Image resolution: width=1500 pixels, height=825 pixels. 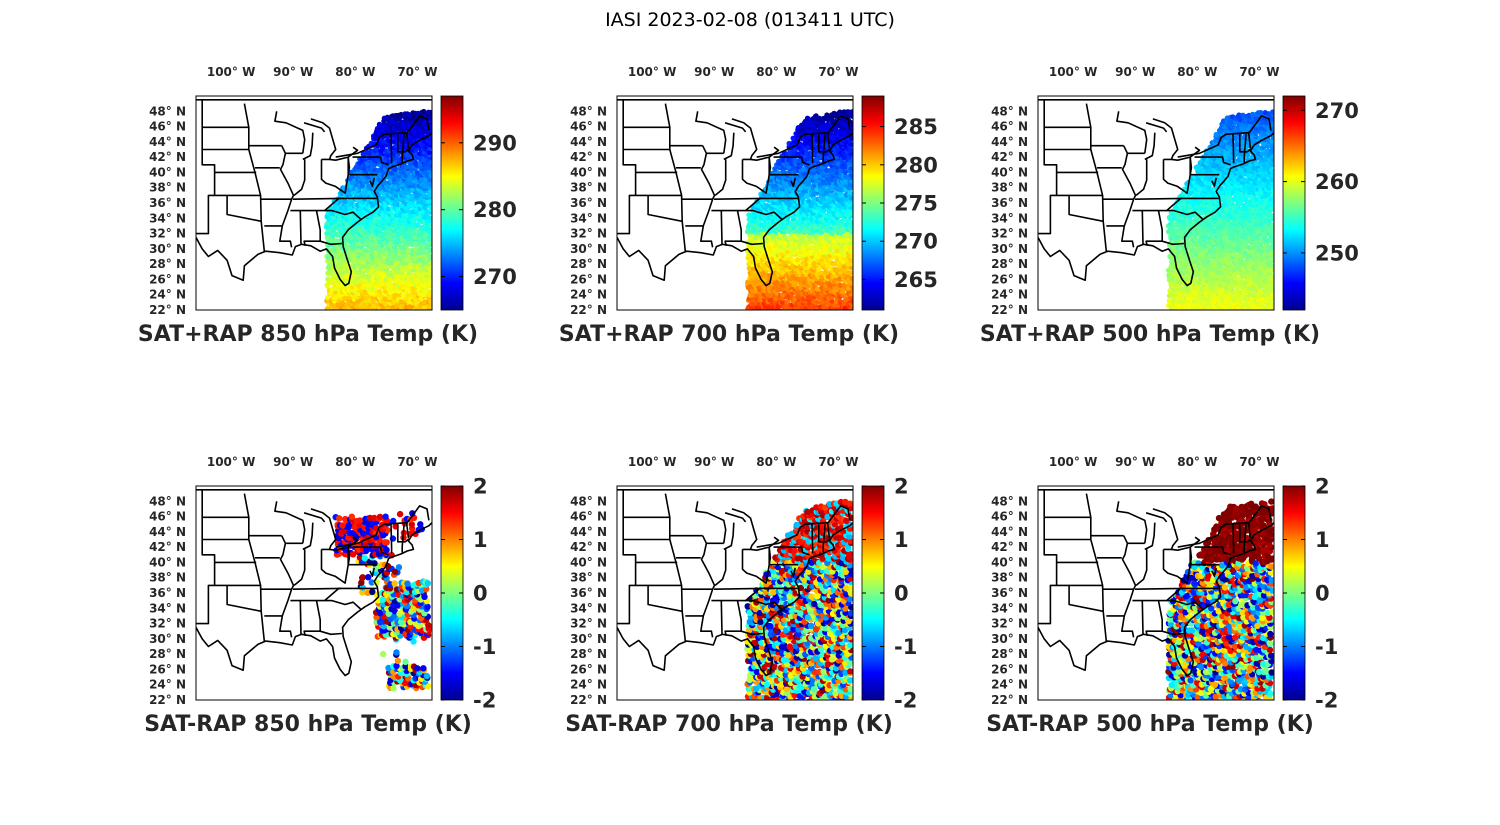 What do you see at coordinates (588, 310) in the screenshot?
I see `lat-tick-label: 22° N` at bounding box center [588, 310].